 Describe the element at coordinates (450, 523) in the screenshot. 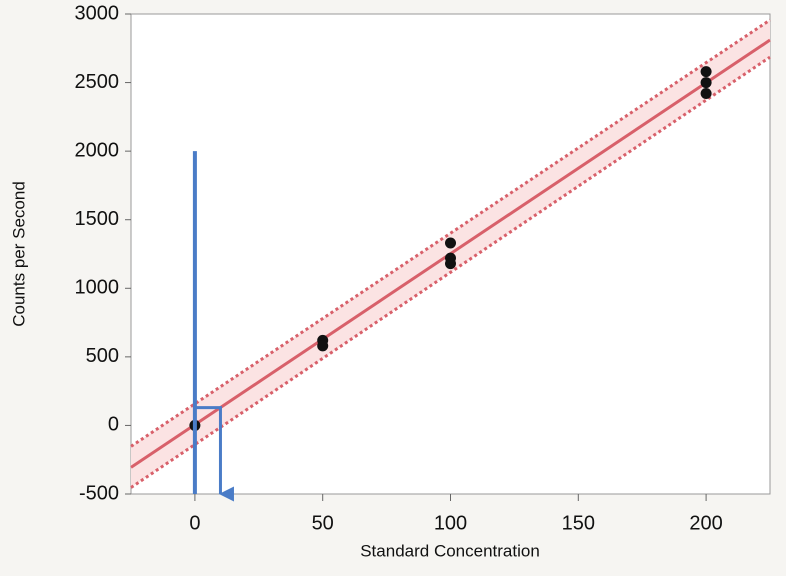

I see `x-tick-label: 100` at that location.